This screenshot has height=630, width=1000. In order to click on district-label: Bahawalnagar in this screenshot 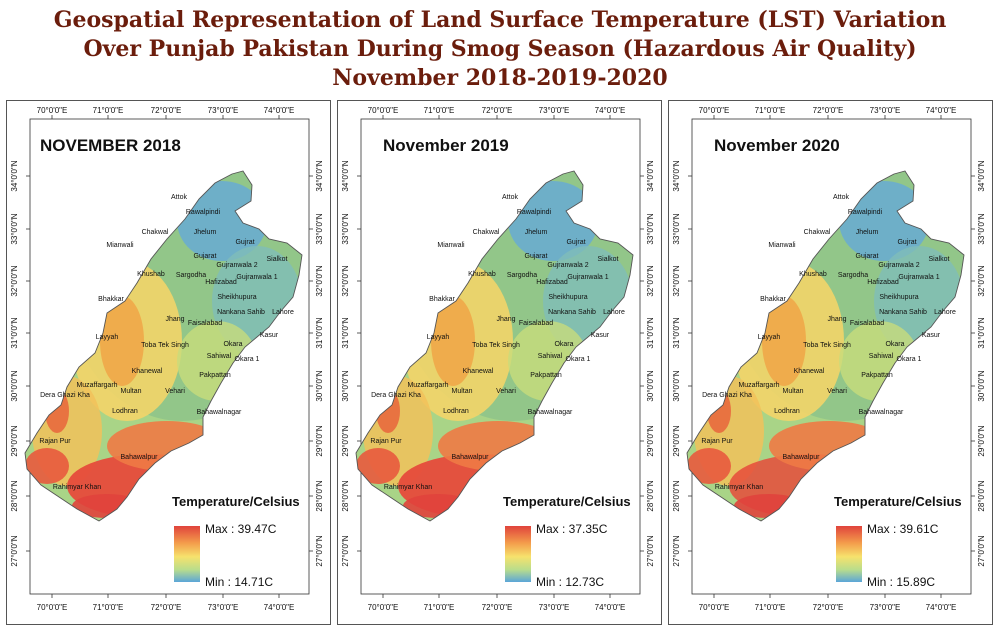, I will do `click(219, 412)`.